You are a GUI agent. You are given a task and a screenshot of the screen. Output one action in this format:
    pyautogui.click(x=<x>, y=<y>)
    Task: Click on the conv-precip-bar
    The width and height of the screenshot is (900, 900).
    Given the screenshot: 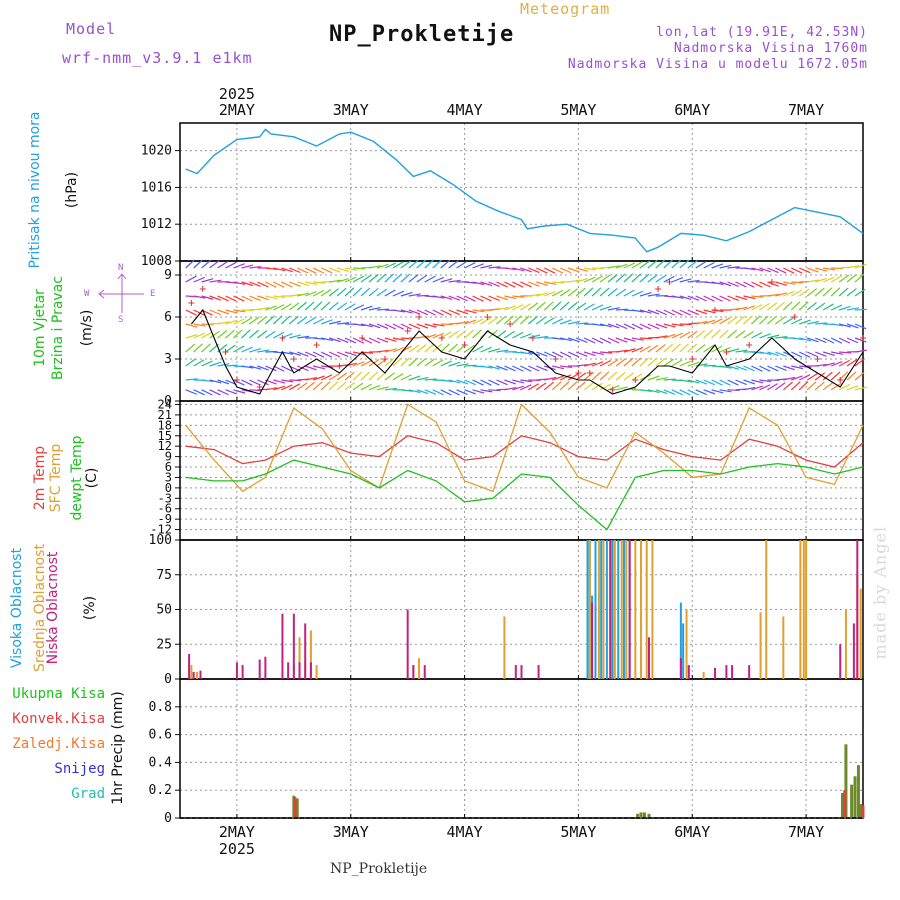 What is the action you would take?
    pyautogui.click(x=845, y=804)
    